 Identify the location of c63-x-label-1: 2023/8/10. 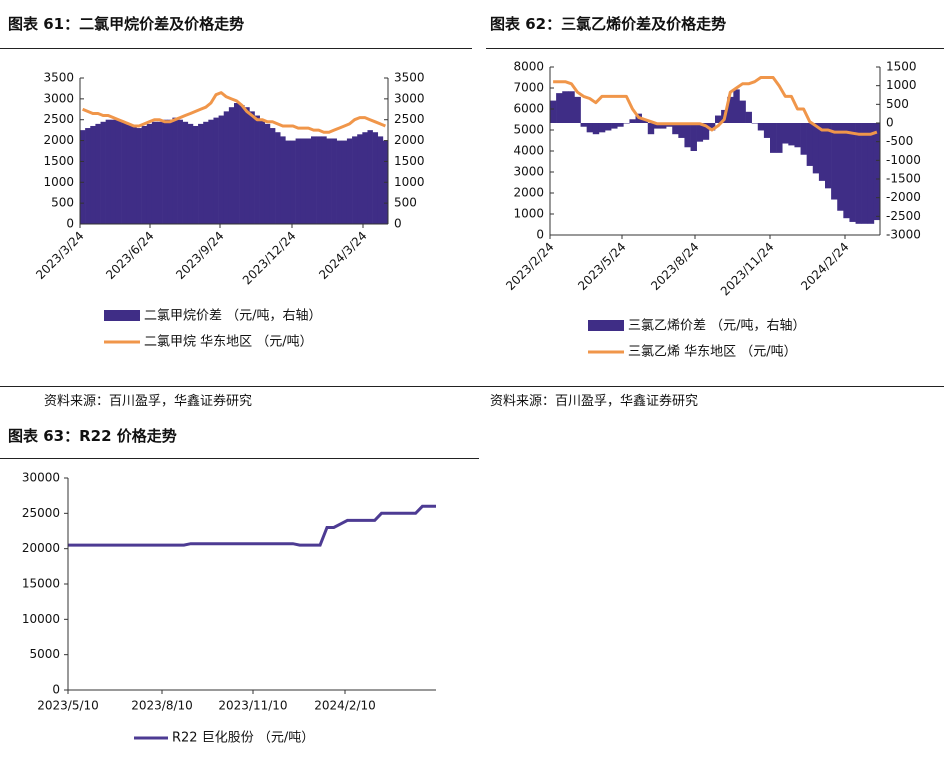
(162, 706).